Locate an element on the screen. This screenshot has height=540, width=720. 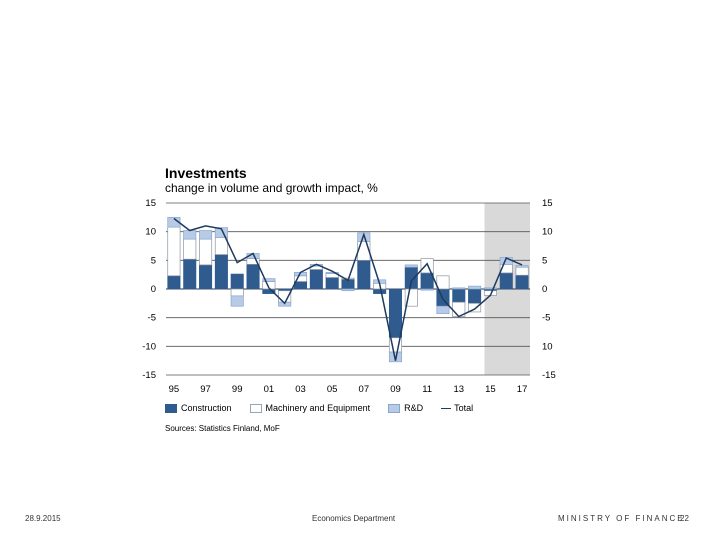
y-tick-label-left: 5 is located at coordinates (153, 260).